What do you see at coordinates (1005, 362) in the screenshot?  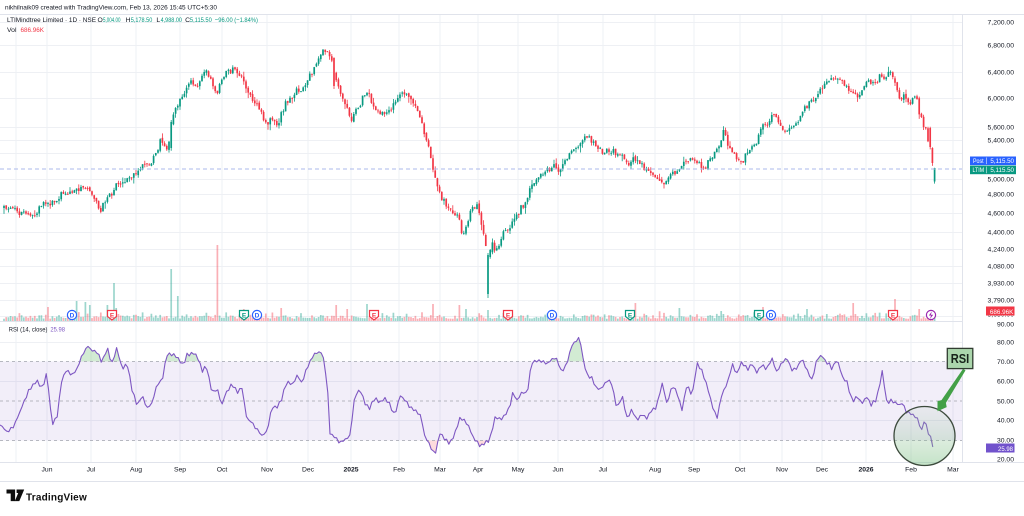 I see `svg-text: 70.00` at bounding box center [1005, 362].